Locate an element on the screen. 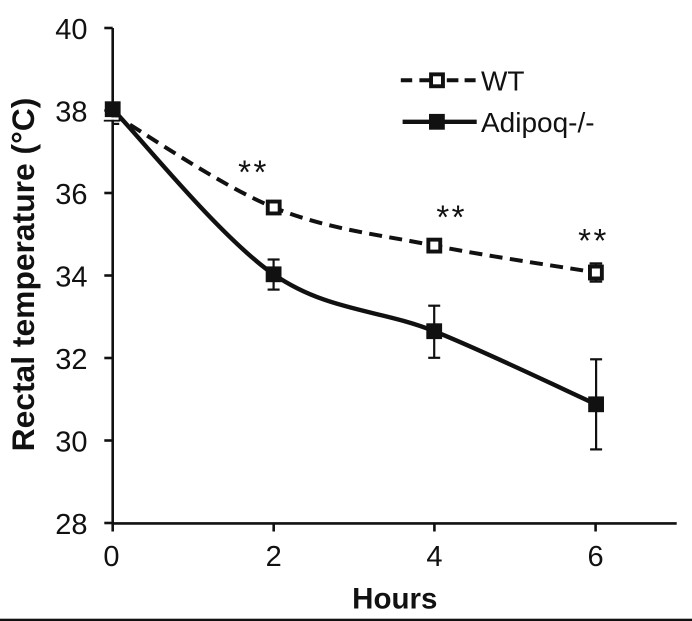 The image size is (692, 621). svg-text: 28 is located at coordinates (71, 525).